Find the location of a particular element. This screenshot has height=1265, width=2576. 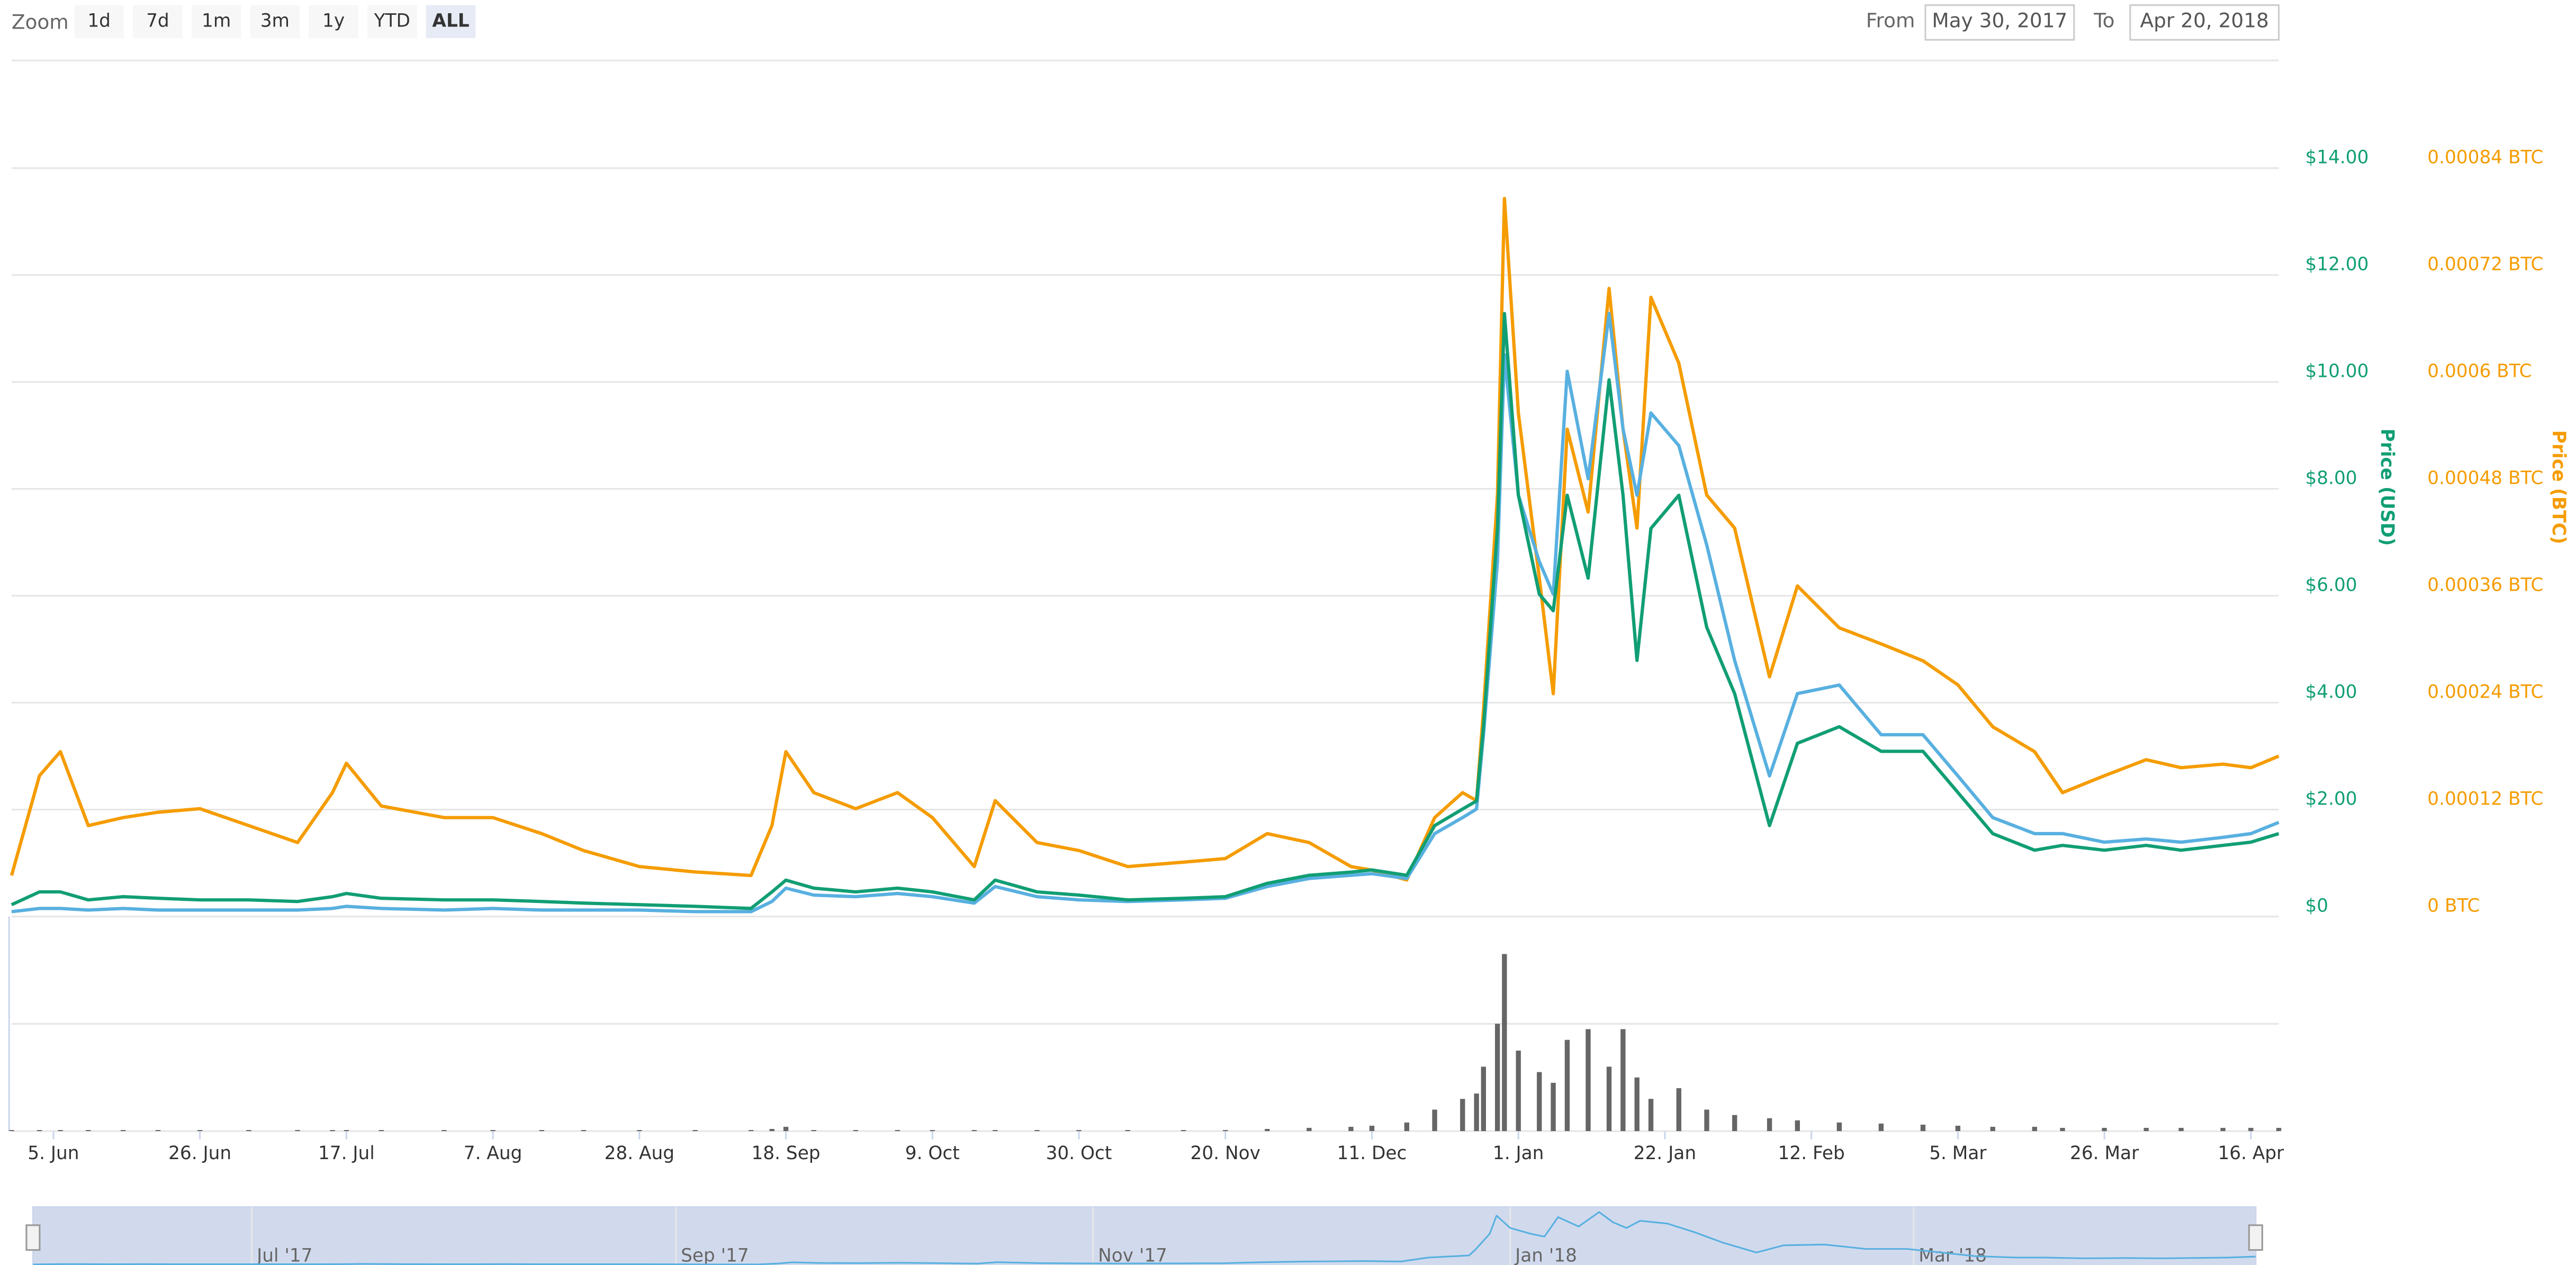

to-input is located at coordinates (2204, 22).